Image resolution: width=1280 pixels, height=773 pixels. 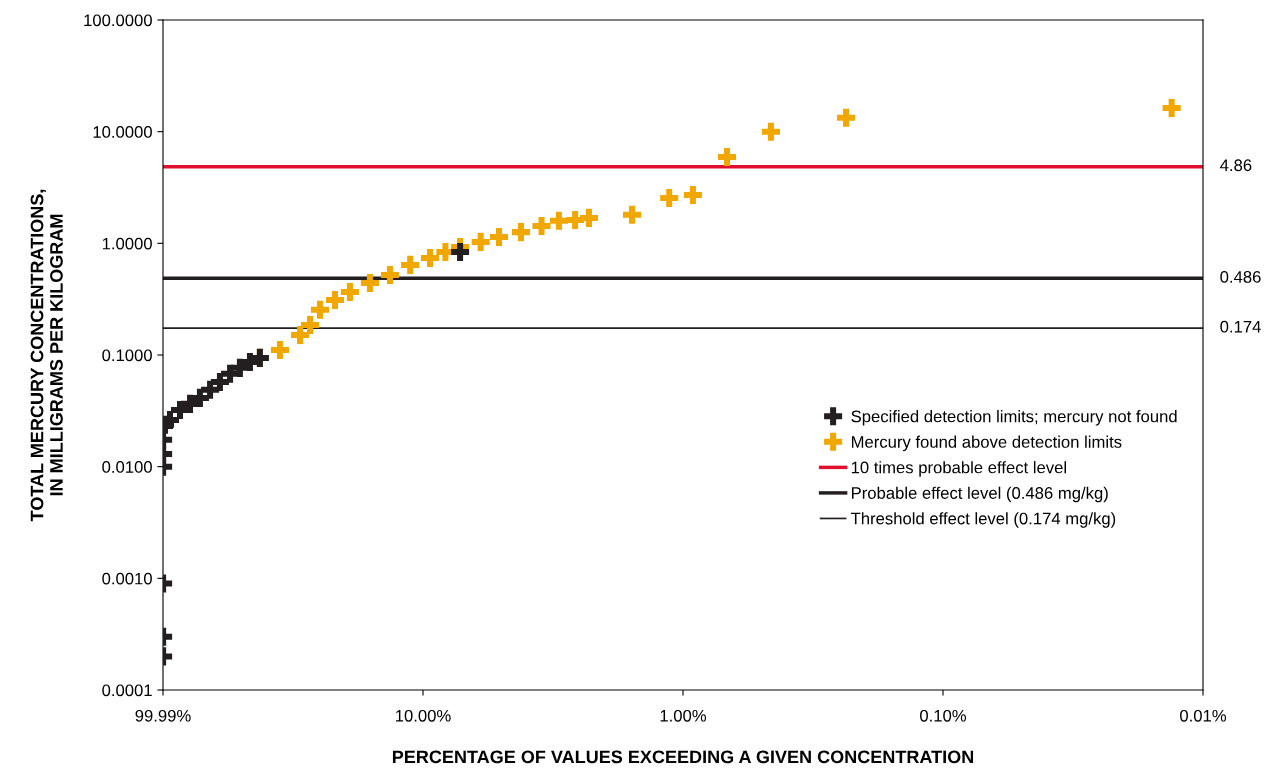 What do you see at coordinates (127, 355) in the screenshot?
I see `y-tick-label: 0.1000` at bounding box center [127, 355].